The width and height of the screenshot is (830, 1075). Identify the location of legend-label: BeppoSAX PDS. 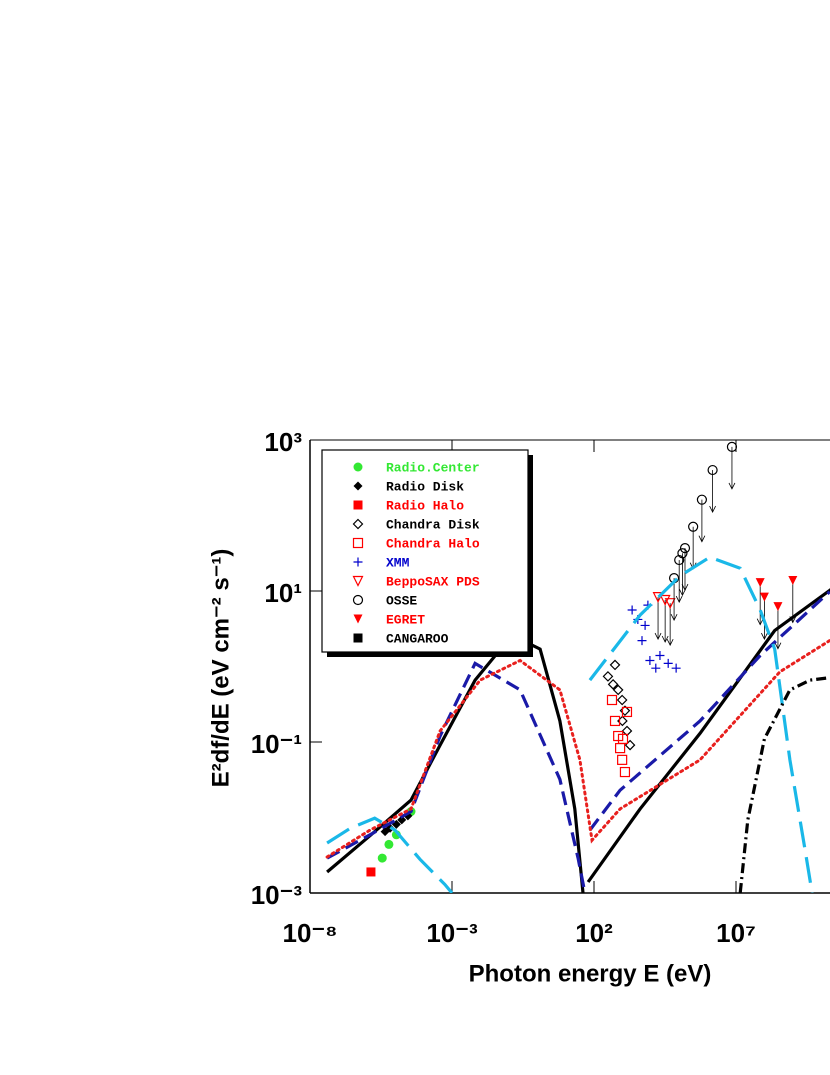
(433, 581).